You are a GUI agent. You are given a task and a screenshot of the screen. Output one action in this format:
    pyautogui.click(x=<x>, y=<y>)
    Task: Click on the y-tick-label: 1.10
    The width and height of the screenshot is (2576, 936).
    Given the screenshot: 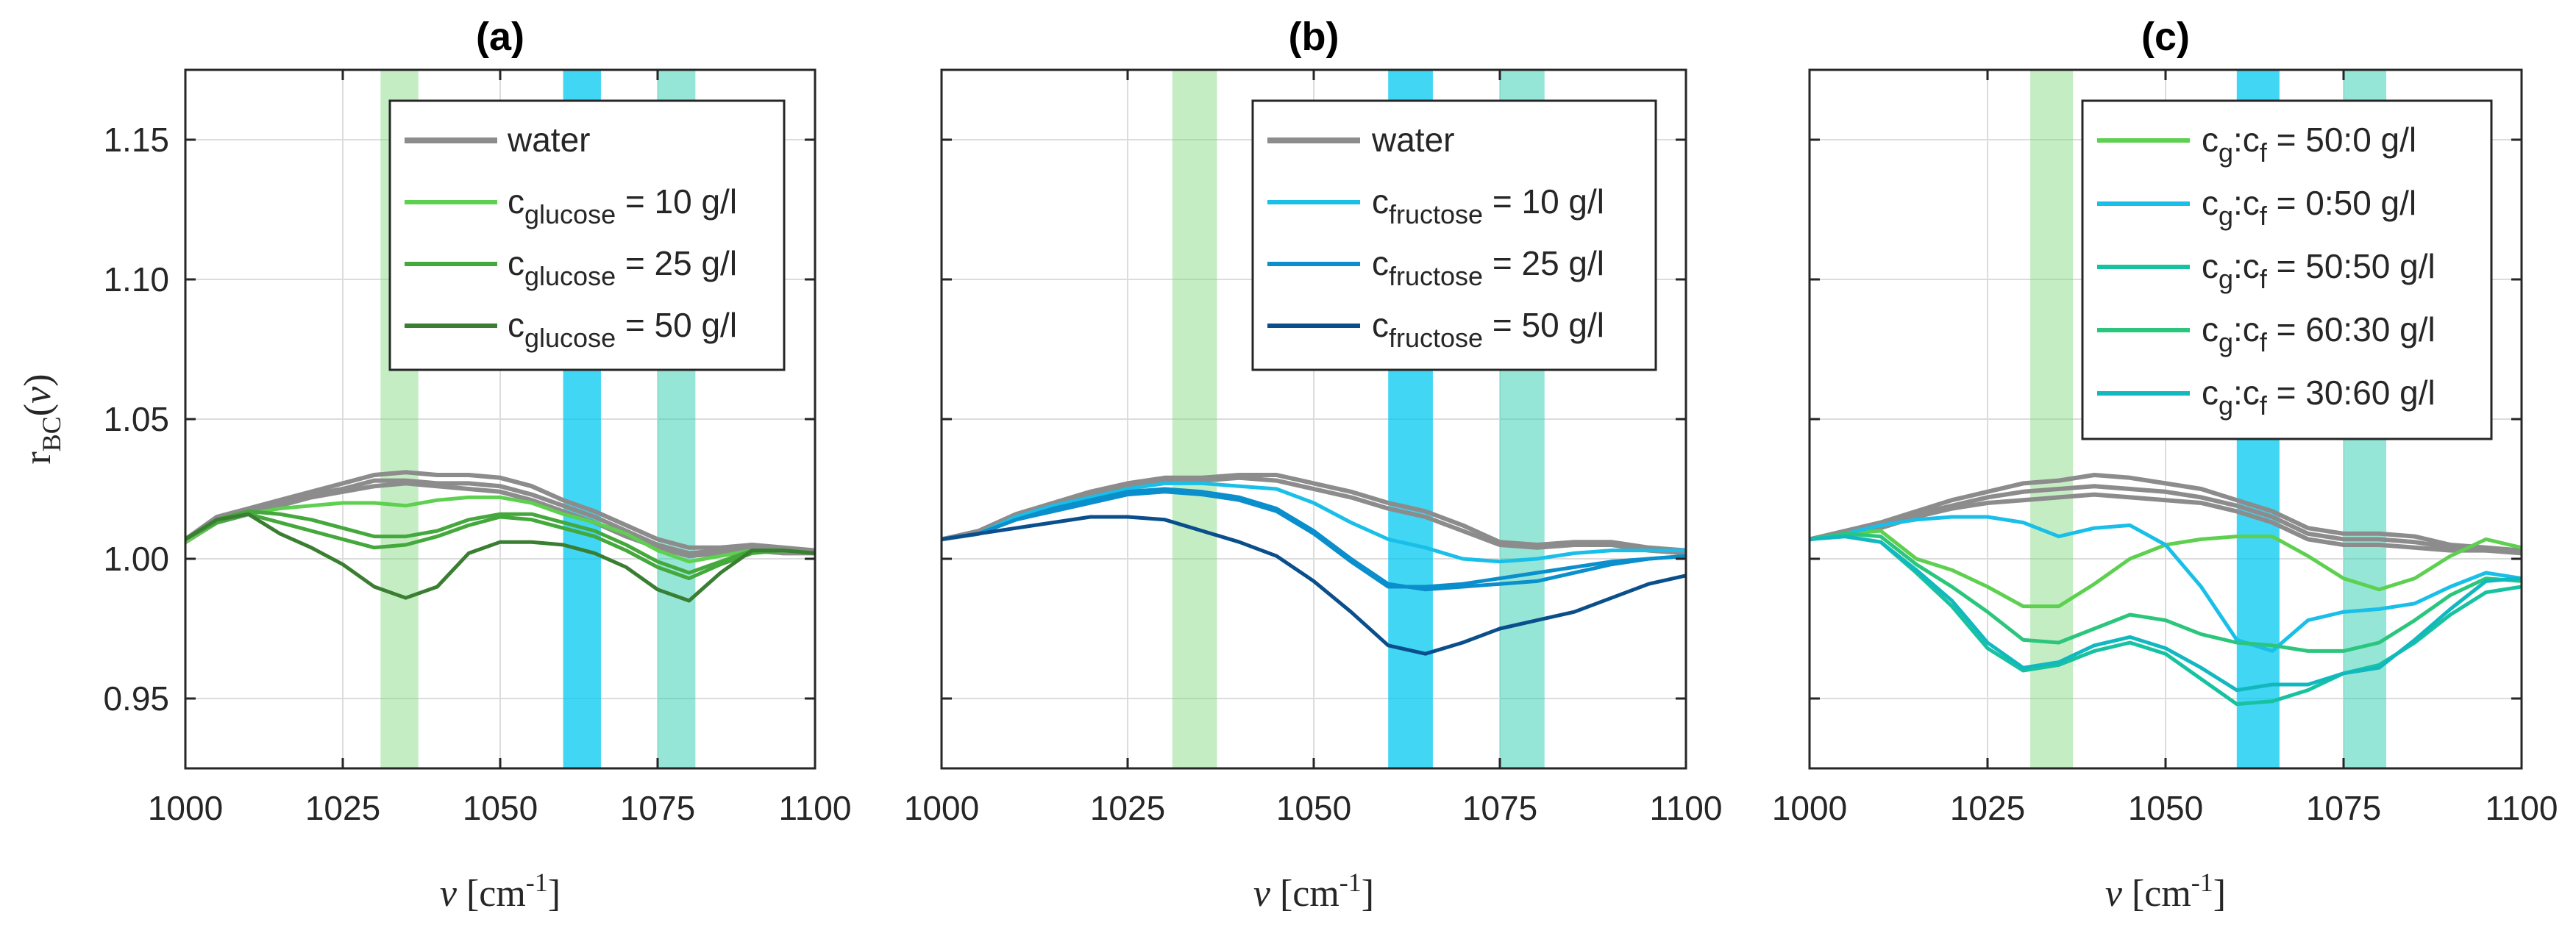 What is the action you would take?
    pyautogui.click(x=136, y=279)
    